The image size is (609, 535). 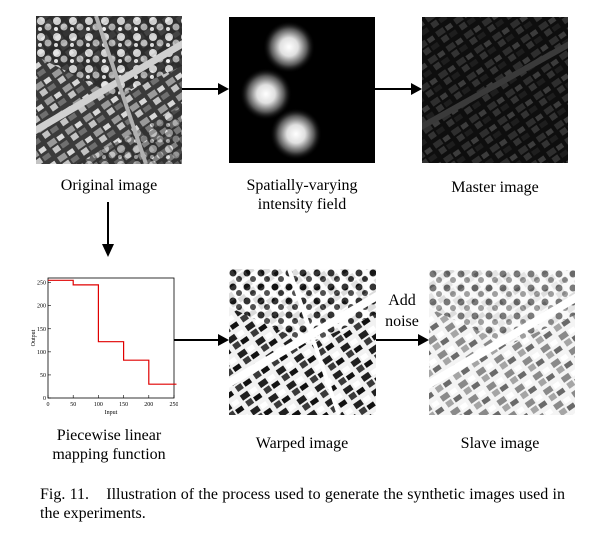 I want to click on arrow-field-to-master, so click(x=398, y=89).